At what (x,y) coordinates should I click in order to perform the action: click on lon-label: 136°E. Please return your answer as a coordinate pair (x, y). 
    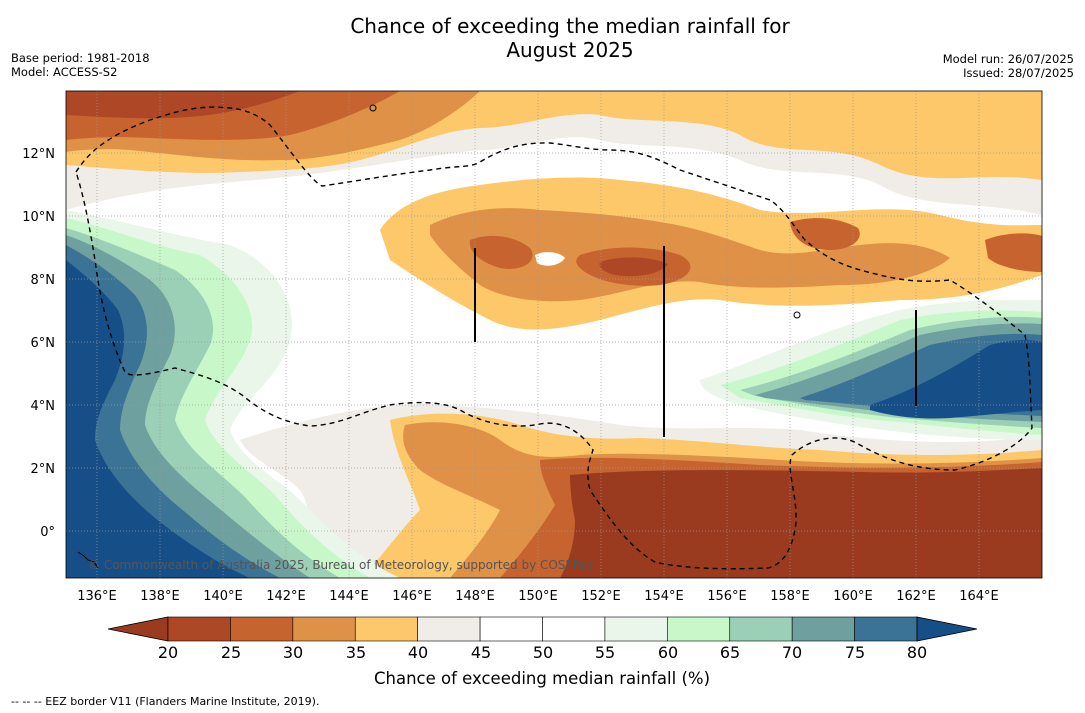
    Looking at the image, I should click on (97, 596).